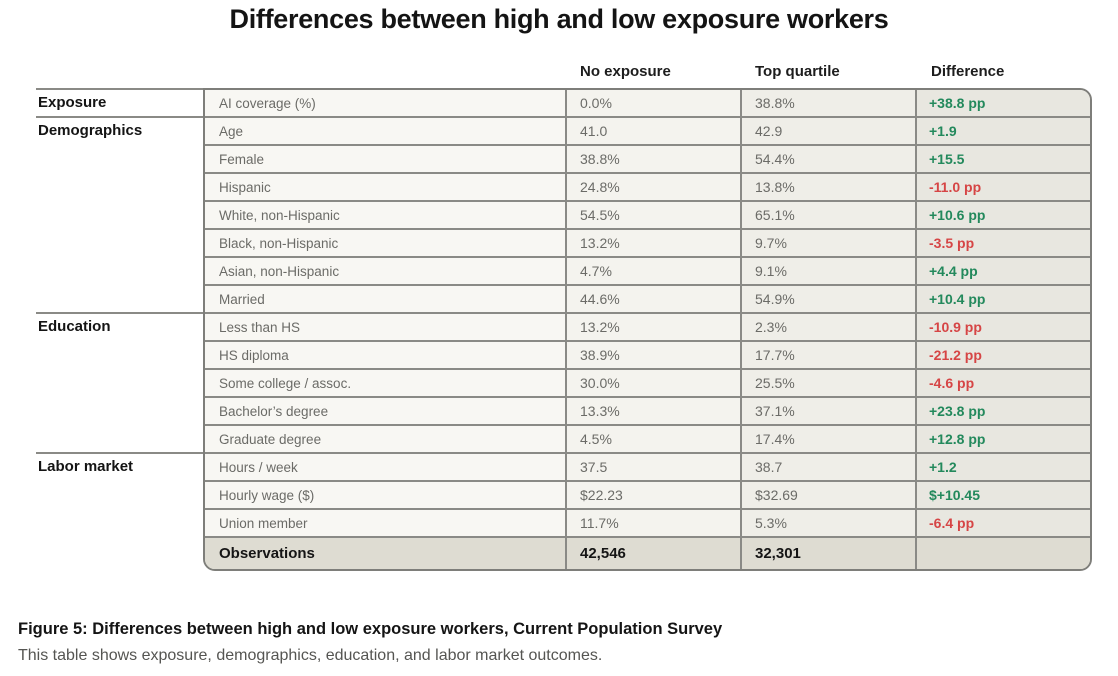  Describe the element at coordinates (829, 355) in the screenshot. I see `top-quartile-value: 17.7%` at that location.